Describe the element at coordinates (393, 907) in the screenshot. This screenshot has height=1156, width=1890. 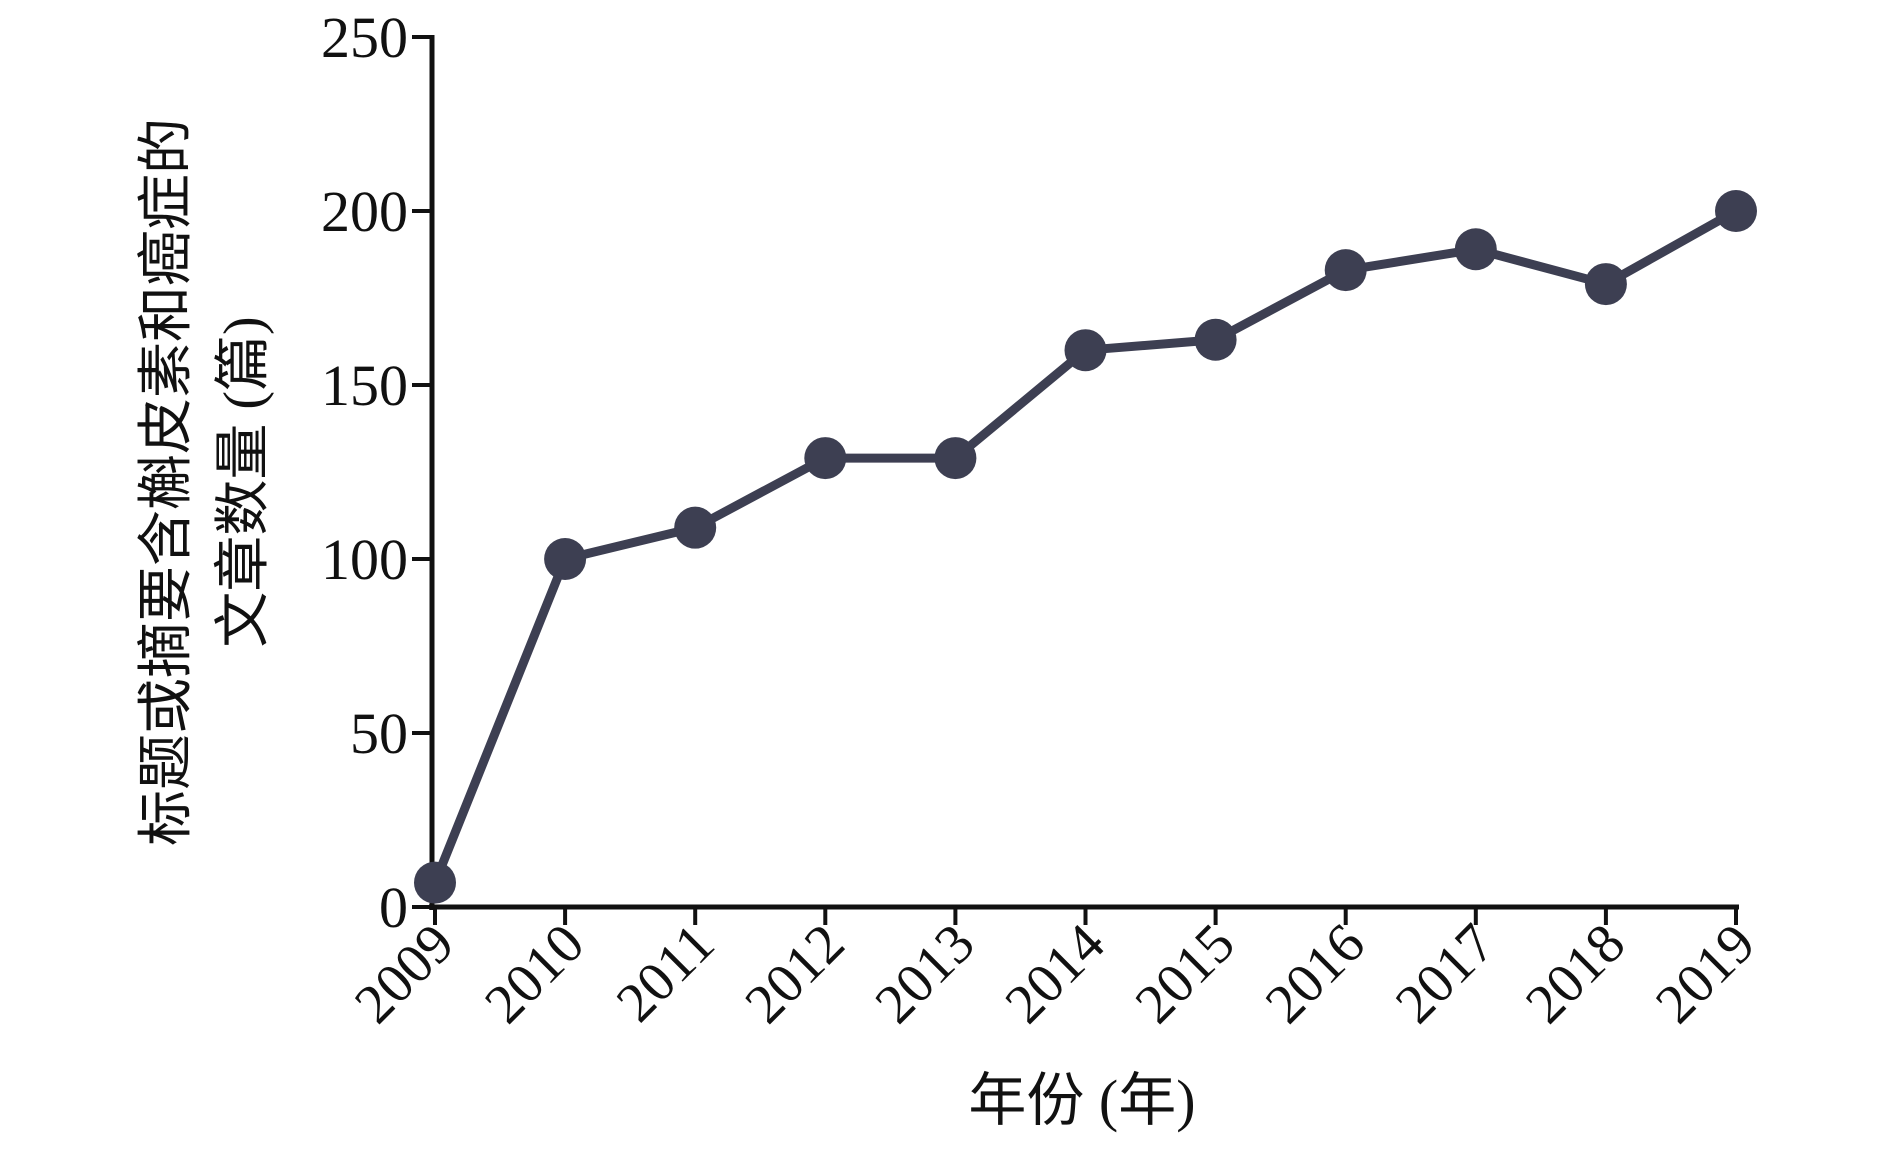
I see `y-tick-label: 0` at that location.